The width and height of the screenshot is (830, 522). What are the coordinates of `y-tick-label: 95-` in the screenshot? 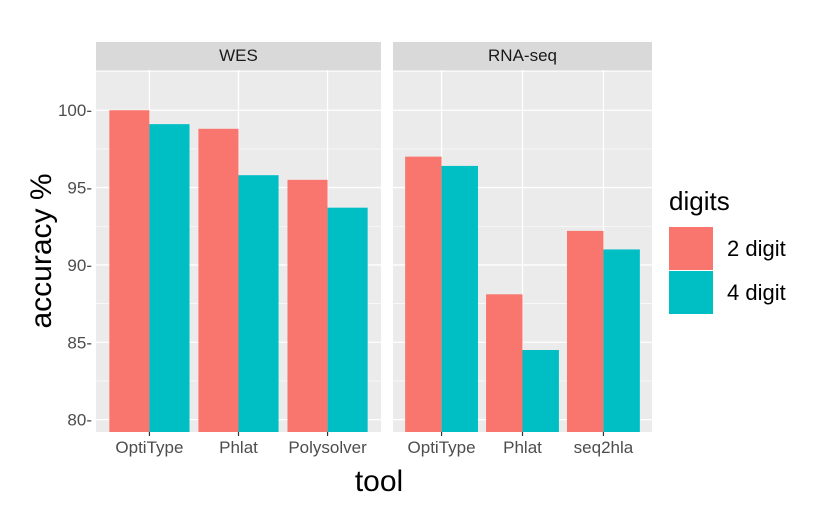 It's located at (79, 188).